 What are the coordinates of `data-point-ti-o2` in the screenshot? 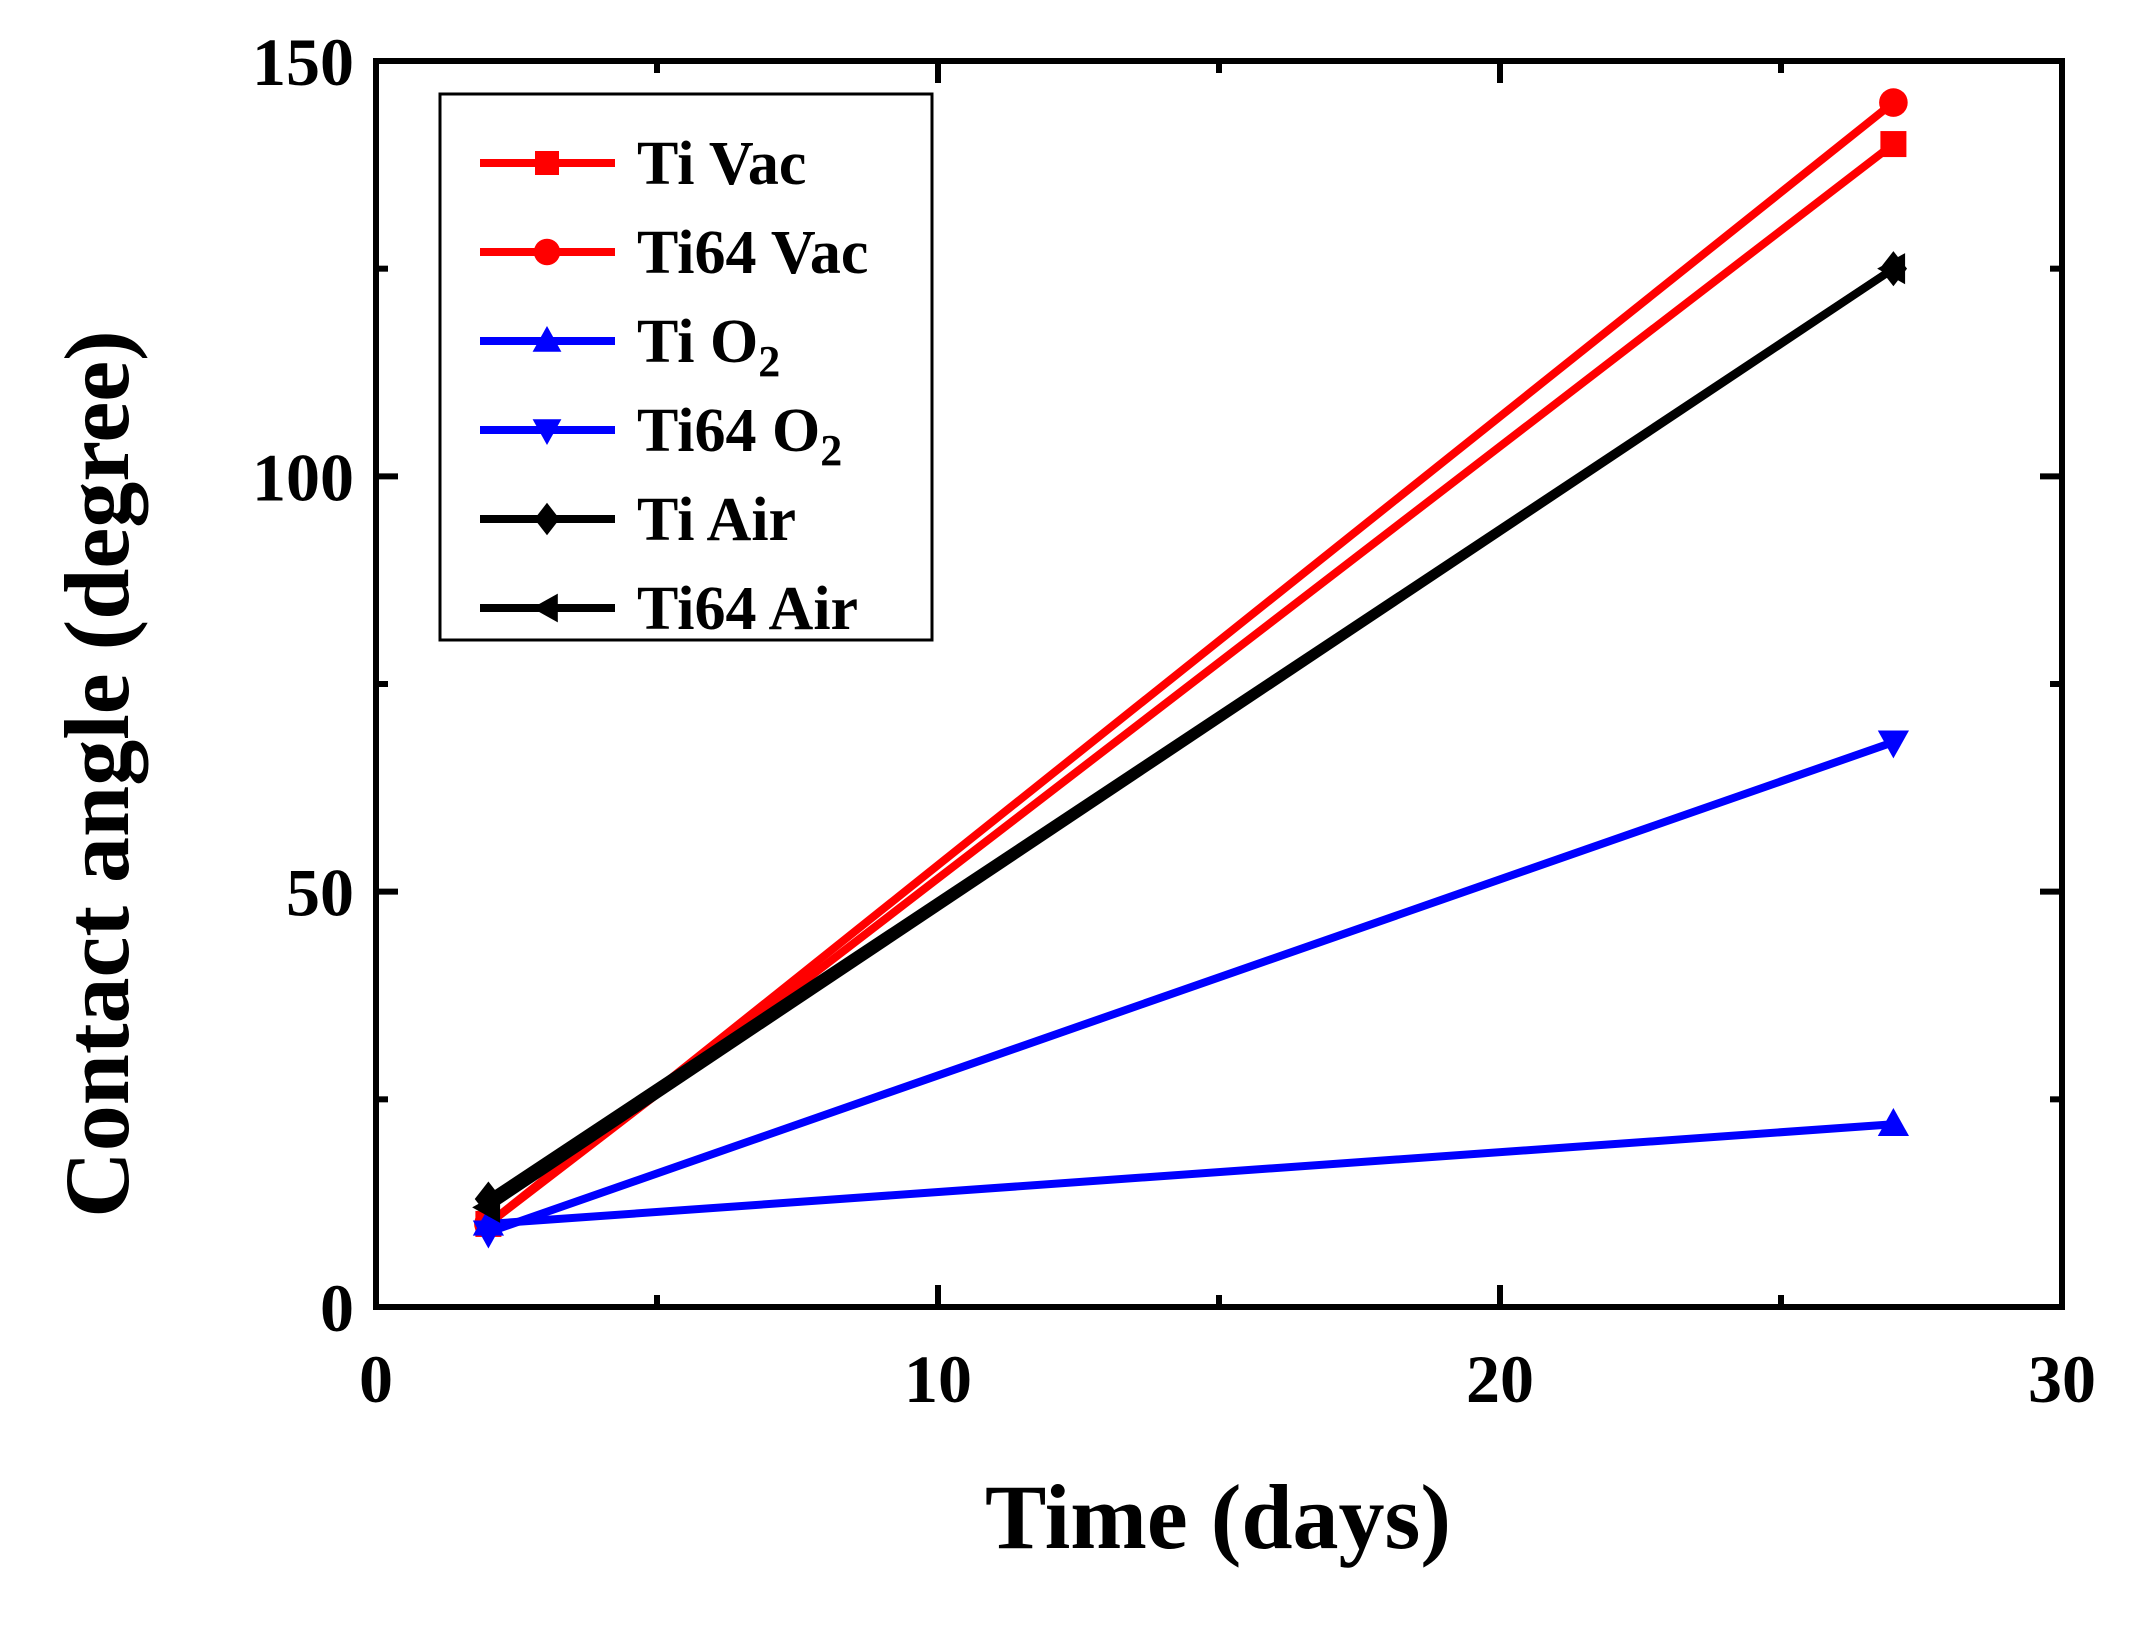 It's located at (1893, 1122).